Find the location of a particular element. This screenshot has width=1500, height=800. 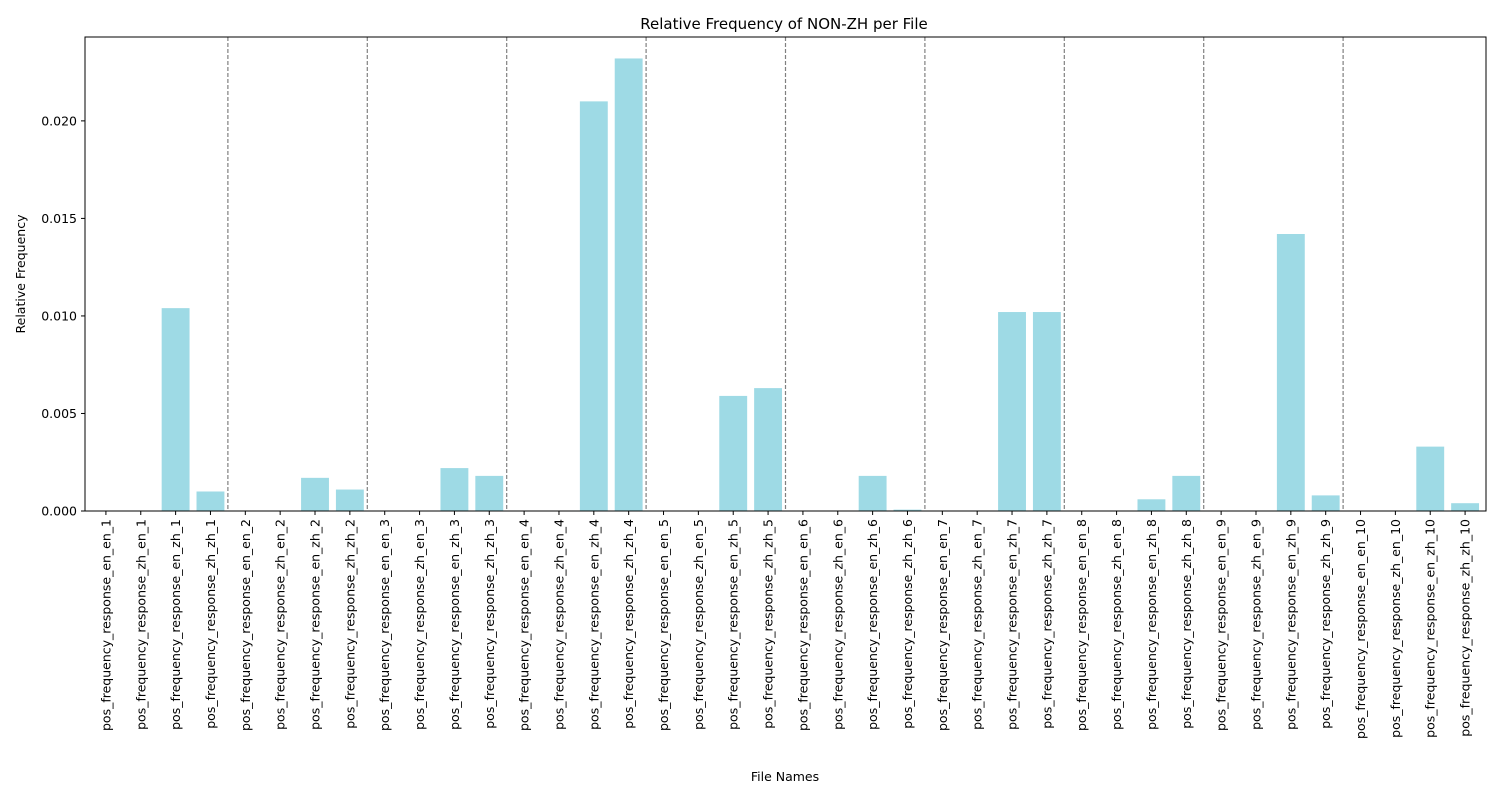

x-tick-label: pos_frequency_response_en_zh_2 is located at coordinates (315, 624).